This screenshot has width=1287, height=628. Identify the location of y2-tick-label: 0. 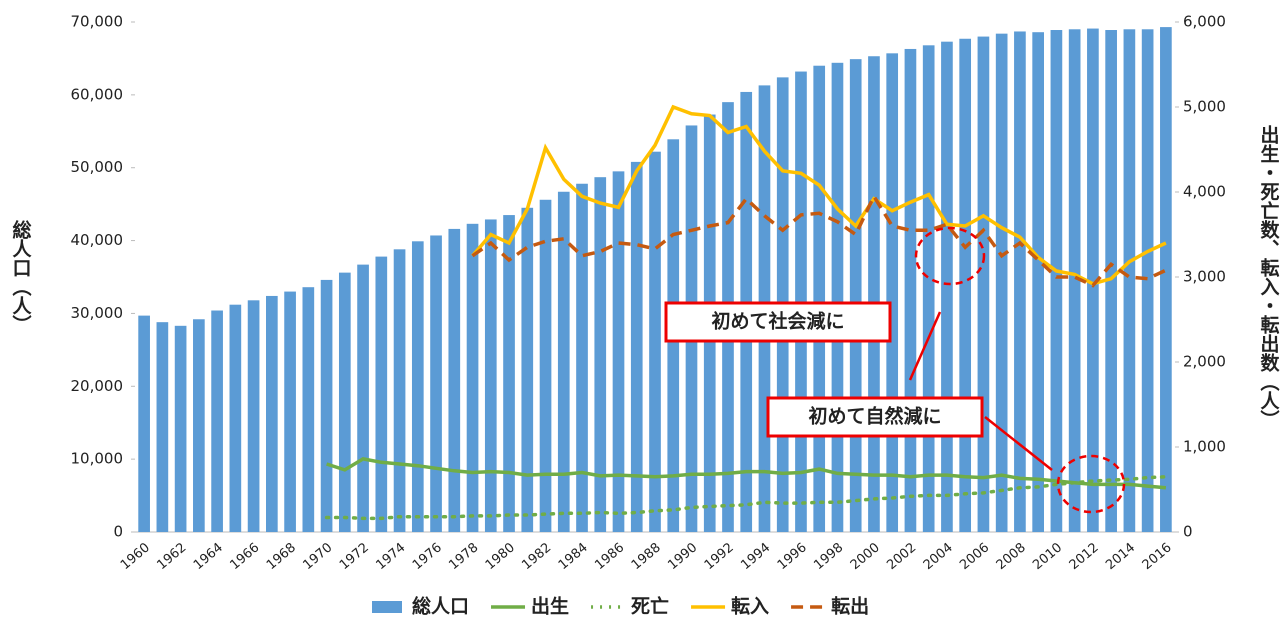
(1188, 532).